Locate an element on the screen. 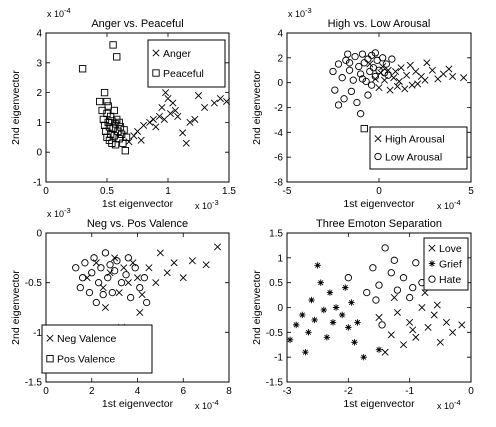  legend-marker-low-arousal is located at coordinates (378, 156).